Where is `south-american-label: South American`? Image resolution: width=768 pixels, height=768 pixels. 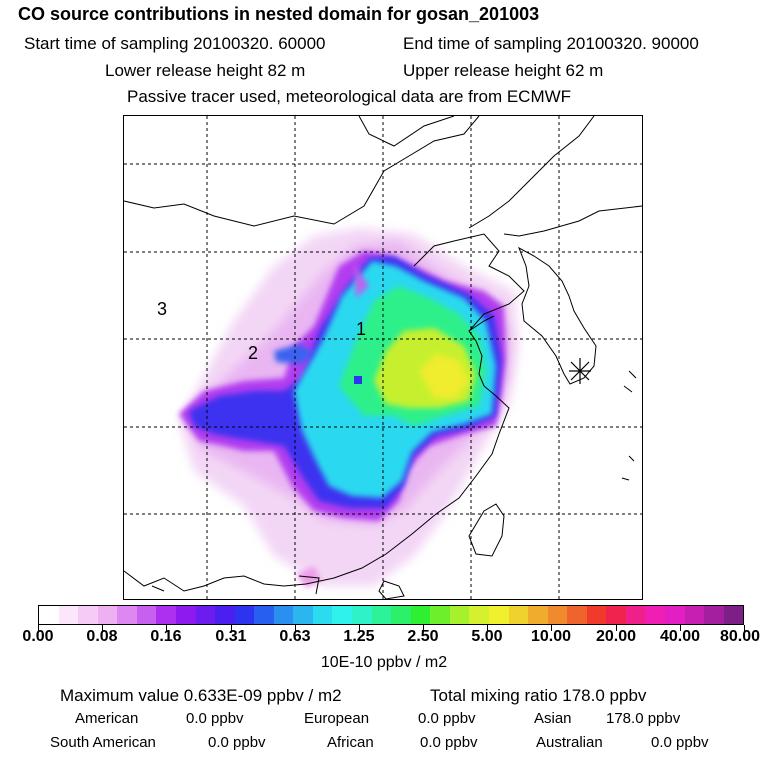
south-american-label: South American is located at coordinates (103, 742).